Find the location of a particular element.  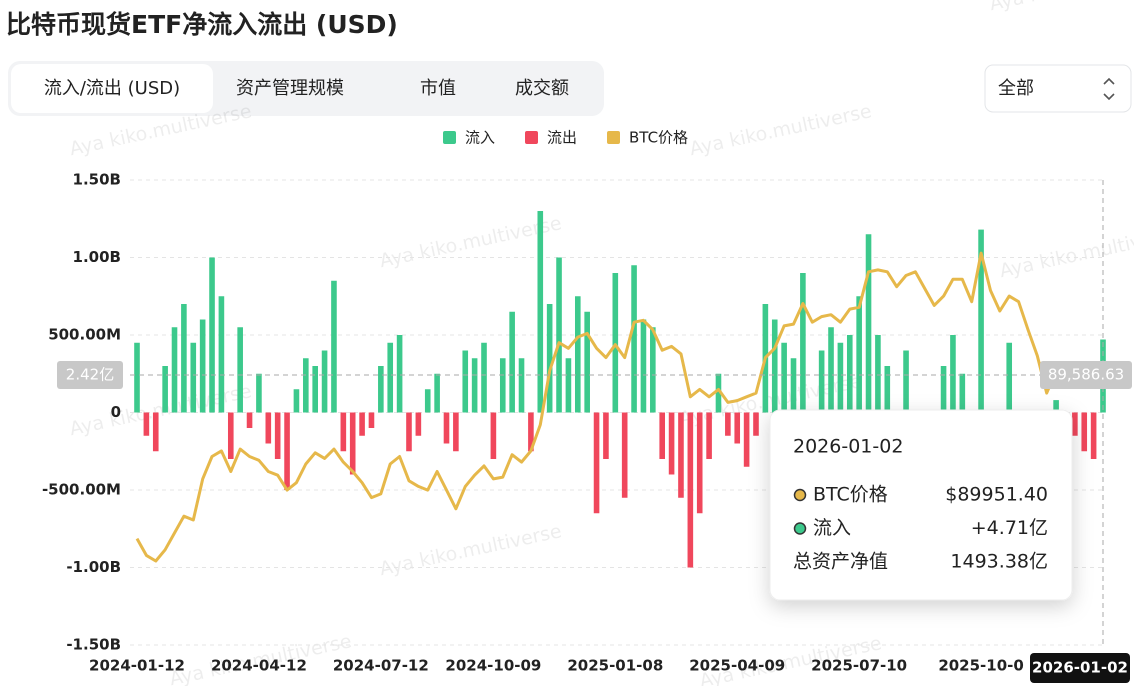

x-tick-label: 2025-10-0 is located at coordinates (981, 666).